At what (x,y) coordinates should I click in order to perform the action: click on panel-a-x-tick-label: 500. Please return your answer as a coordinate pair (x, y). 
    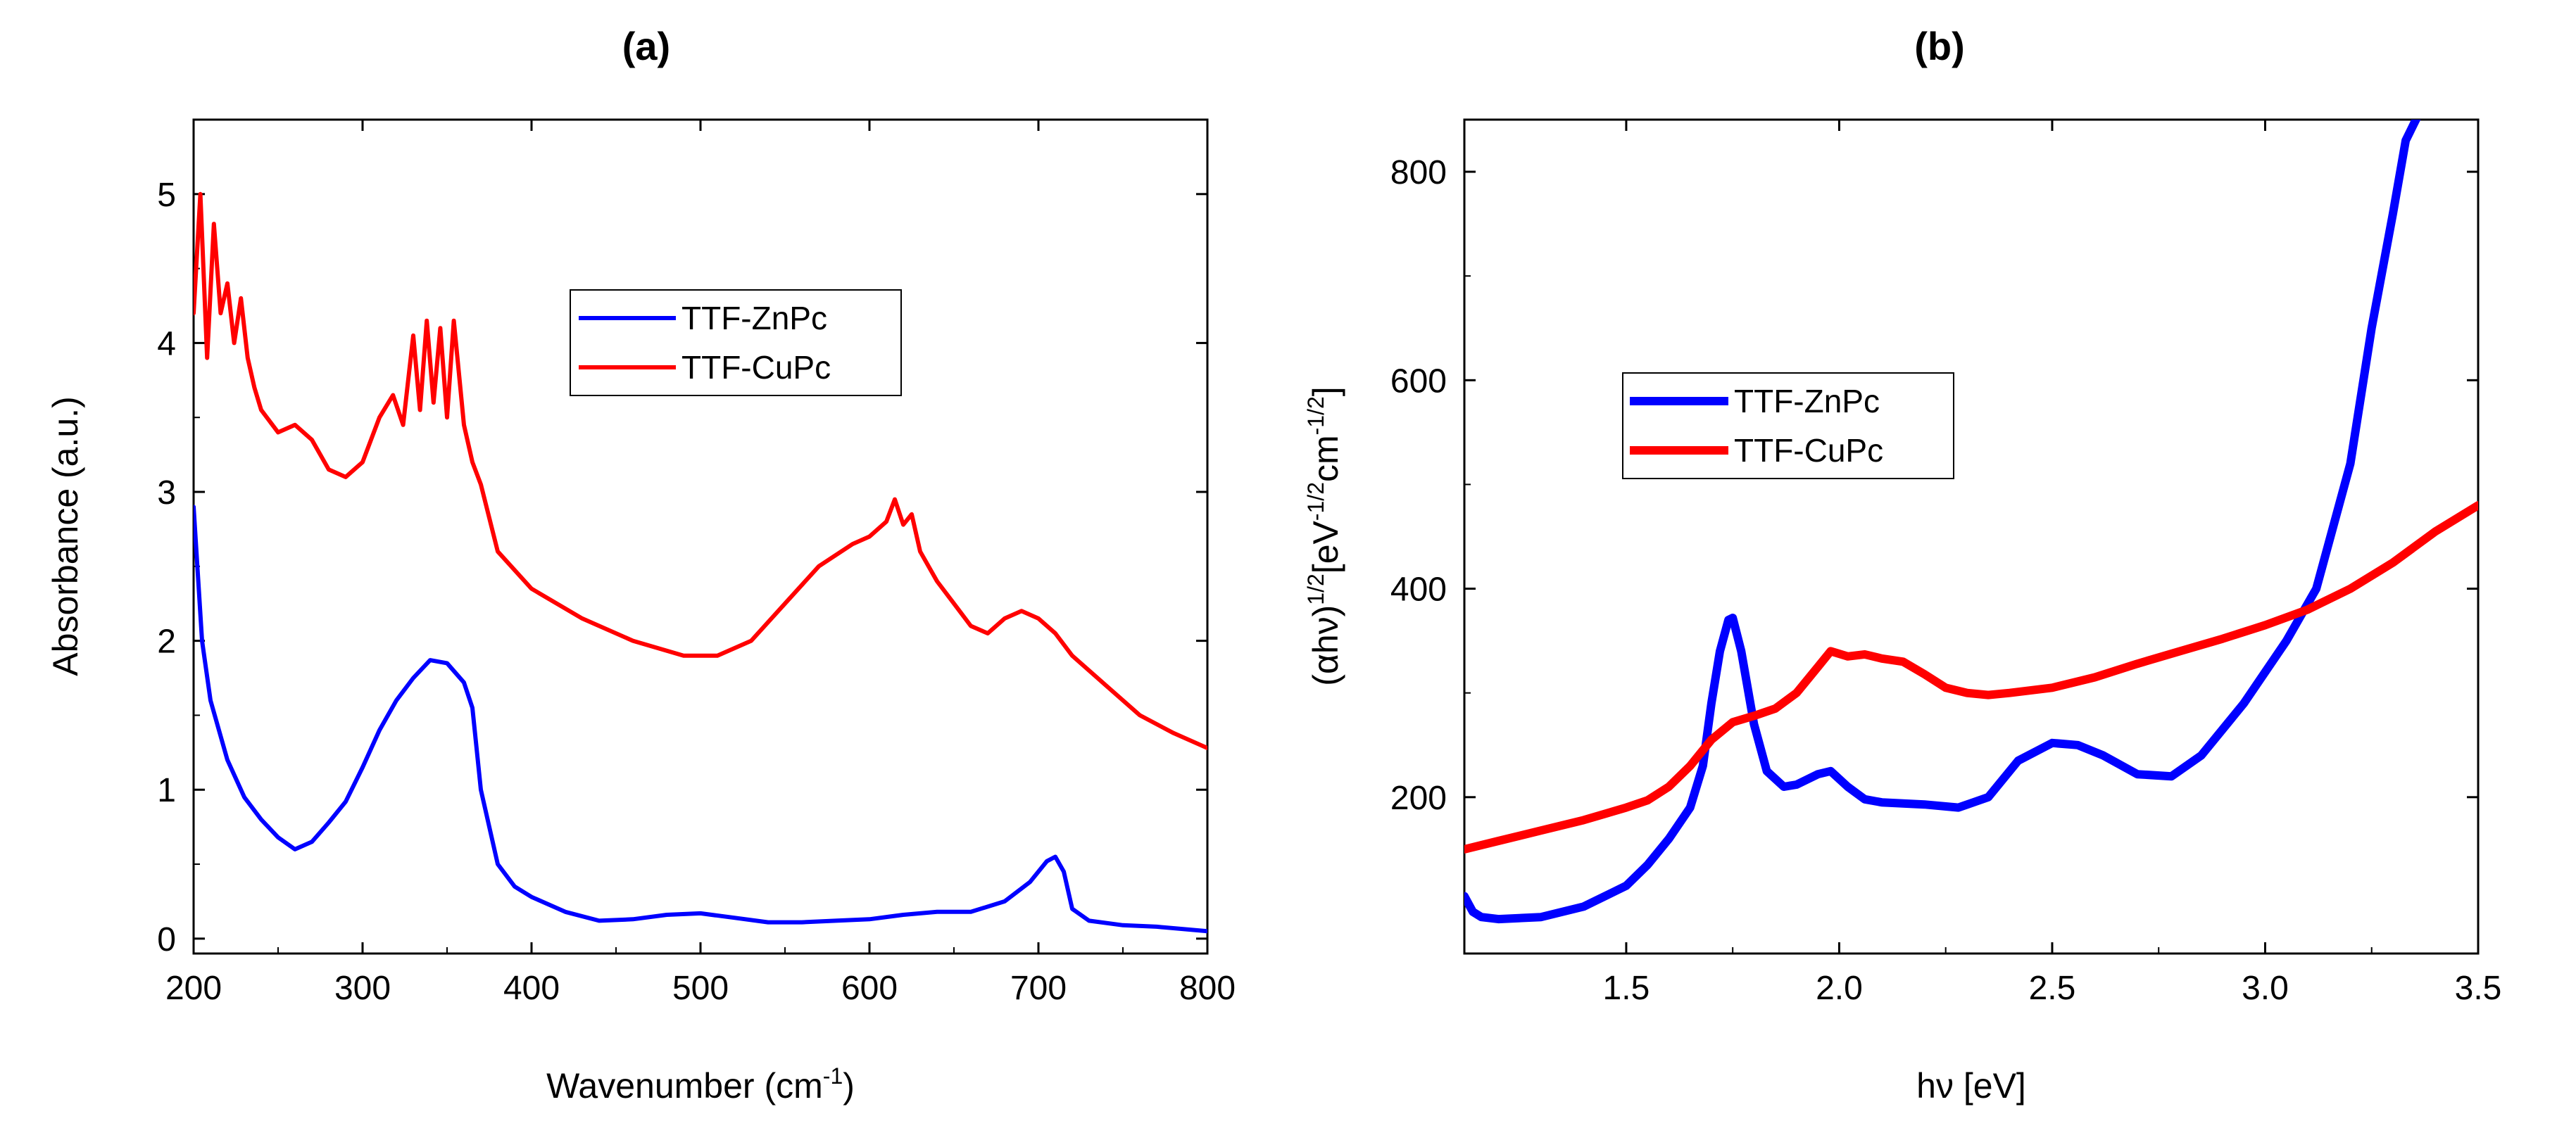
    Looking at the image, I should click on (700, 988).